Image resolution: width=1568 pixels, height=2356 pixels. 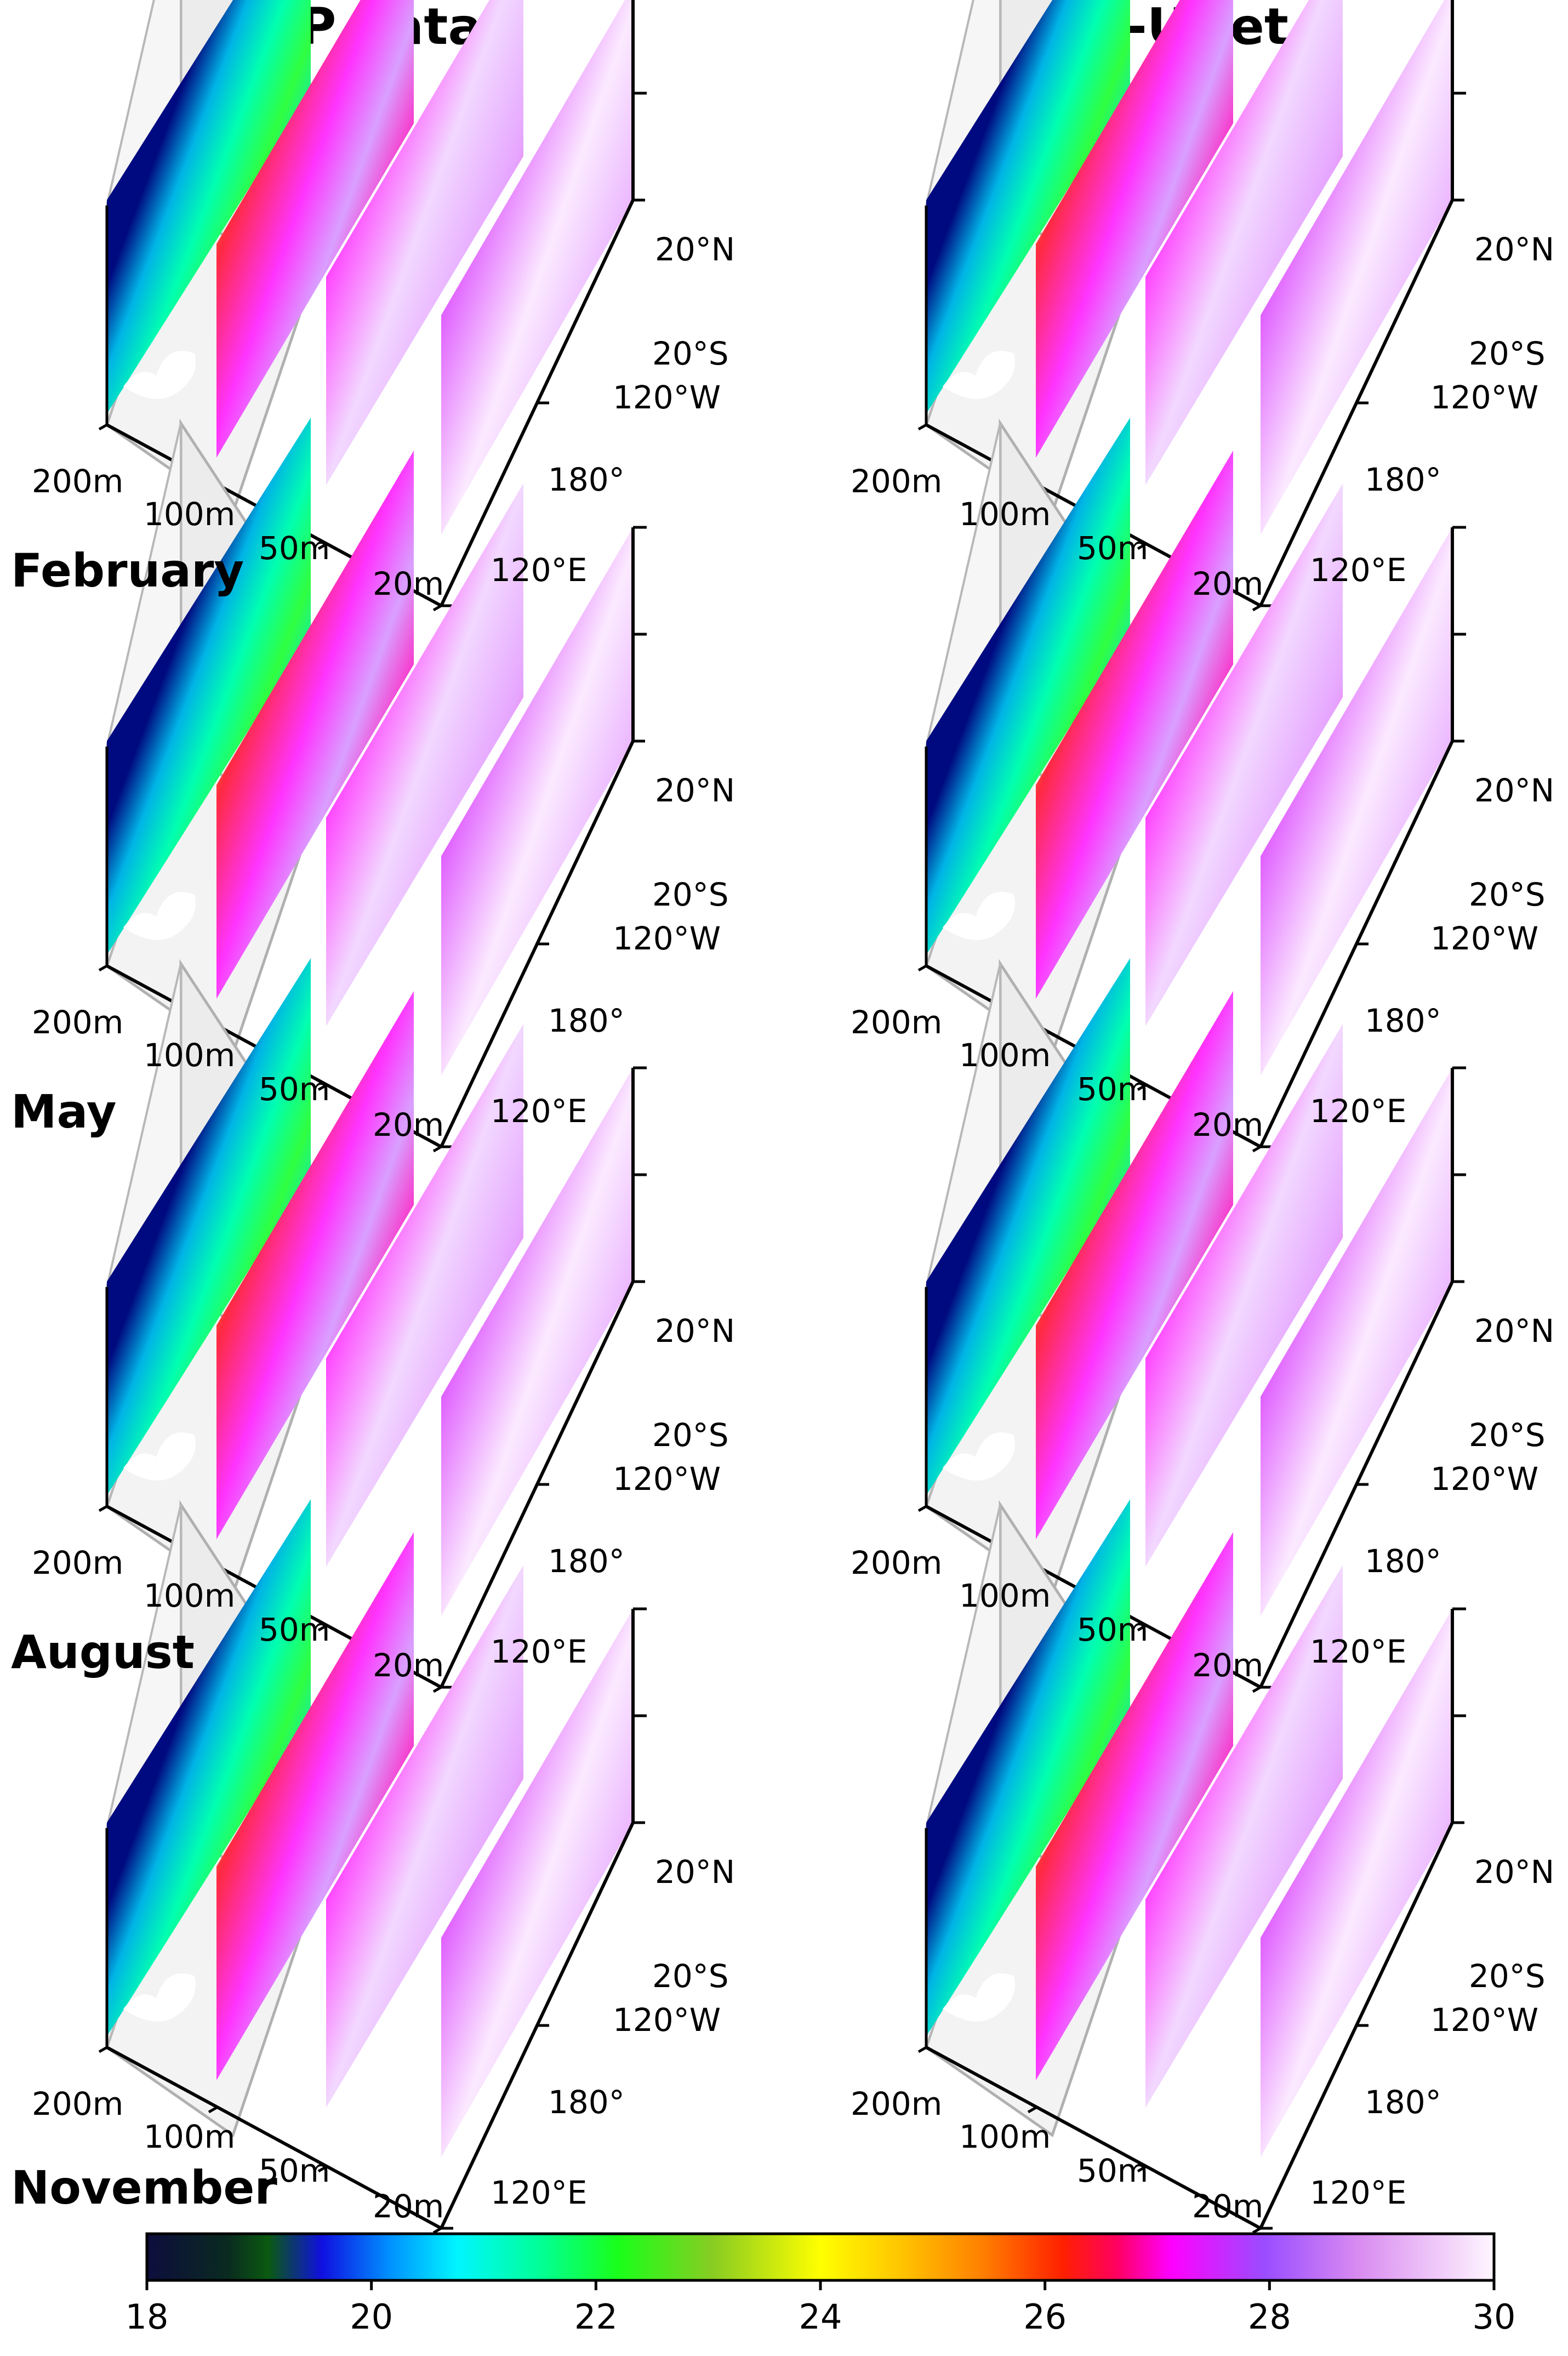 I want to click on colorbar-tick-label: 30, so click(x=1494, y=2317).